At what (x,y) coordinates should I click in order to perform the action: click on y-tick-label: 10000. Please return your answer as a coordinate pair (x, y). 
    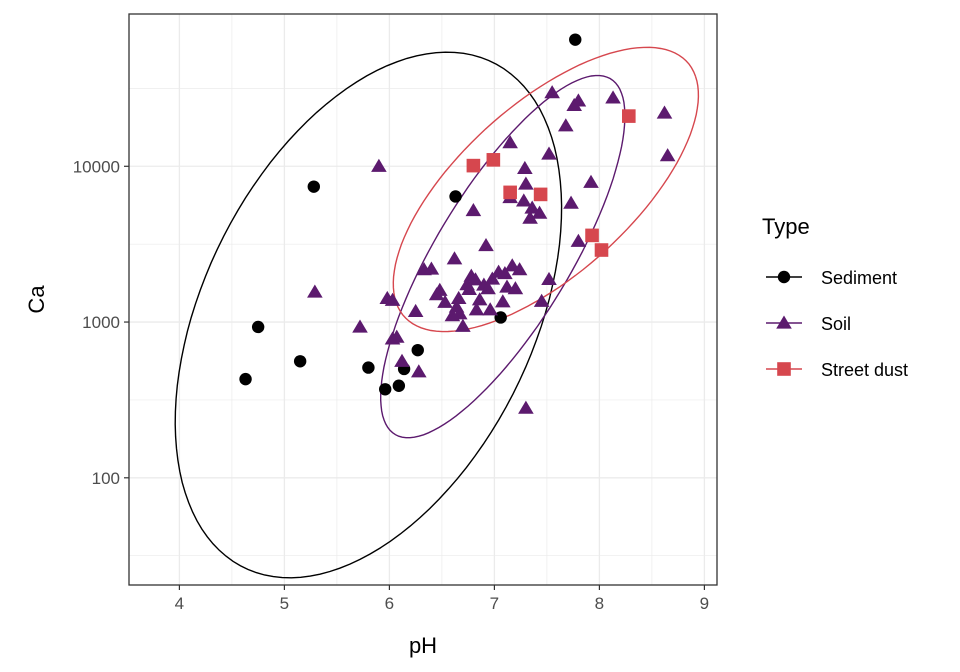
    Looking at the image, I should click on (96, 166).